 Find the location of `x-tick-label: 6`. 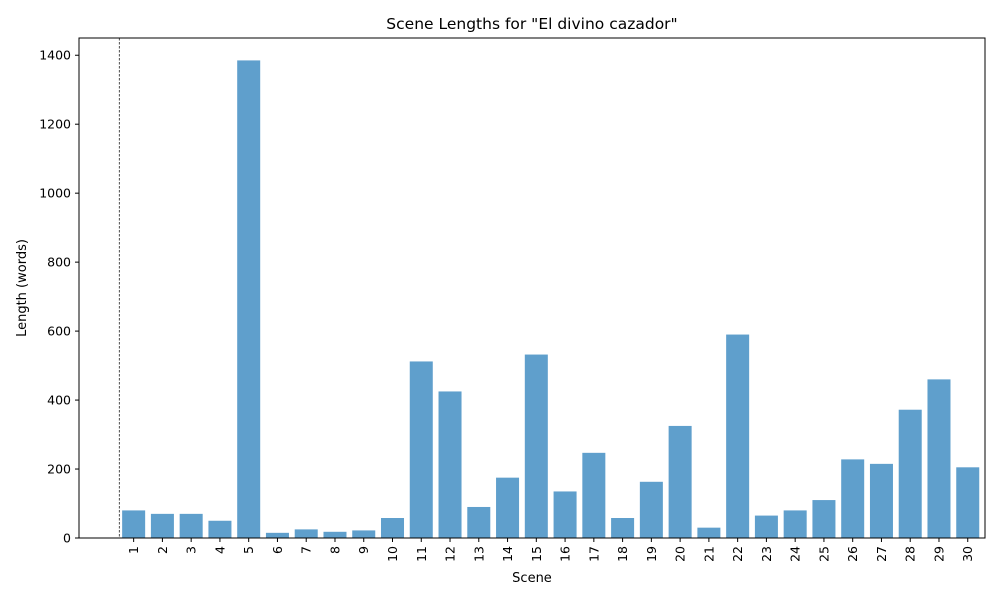

x-tick-label: 6 is located at coordinates (277, 550).